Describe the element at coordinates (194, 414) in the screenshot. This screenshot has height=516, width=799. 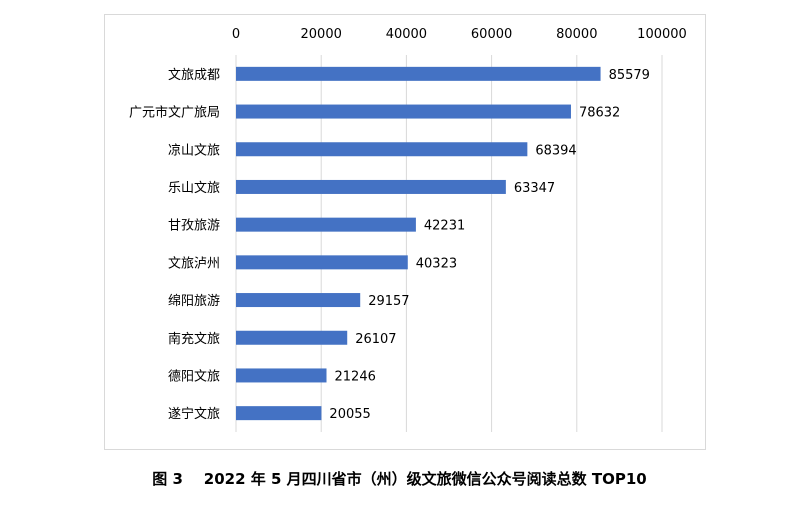
I see `category-label-10: 遂宁文旅` at that location.